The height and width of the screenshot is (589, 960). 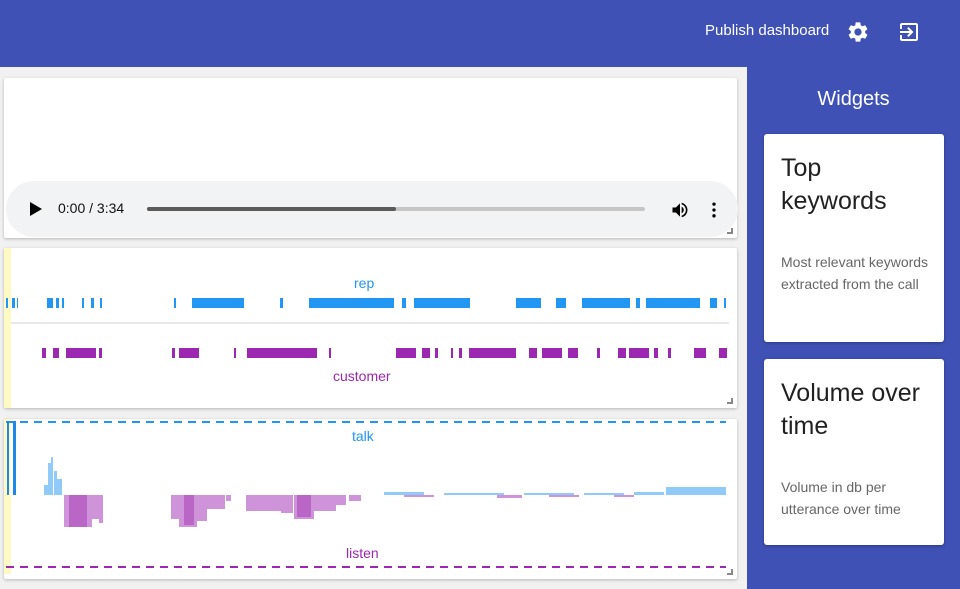 I want to click on rep-segments, so click(x=366, y=303).